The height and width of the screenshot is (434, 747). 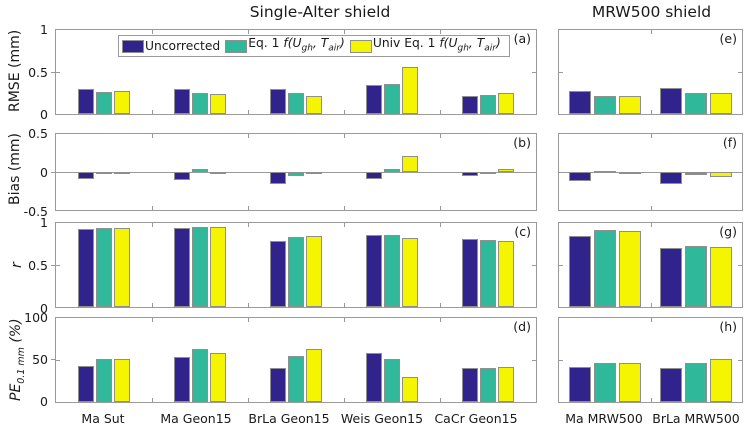 I want to click on ytick-pe-50: 50, so click(x=40, y=359).